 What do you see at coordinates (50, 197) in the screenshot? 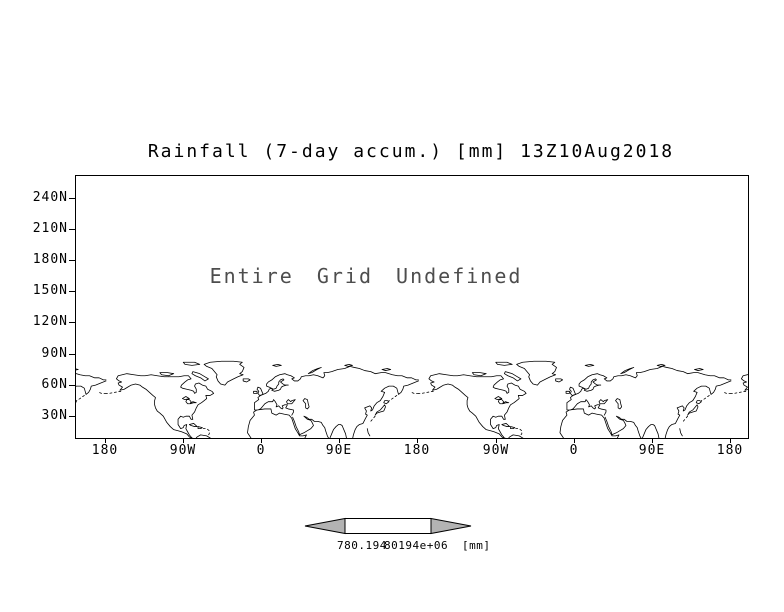
I see `y-tick-label: 240N` at bounding box center [50, 197].